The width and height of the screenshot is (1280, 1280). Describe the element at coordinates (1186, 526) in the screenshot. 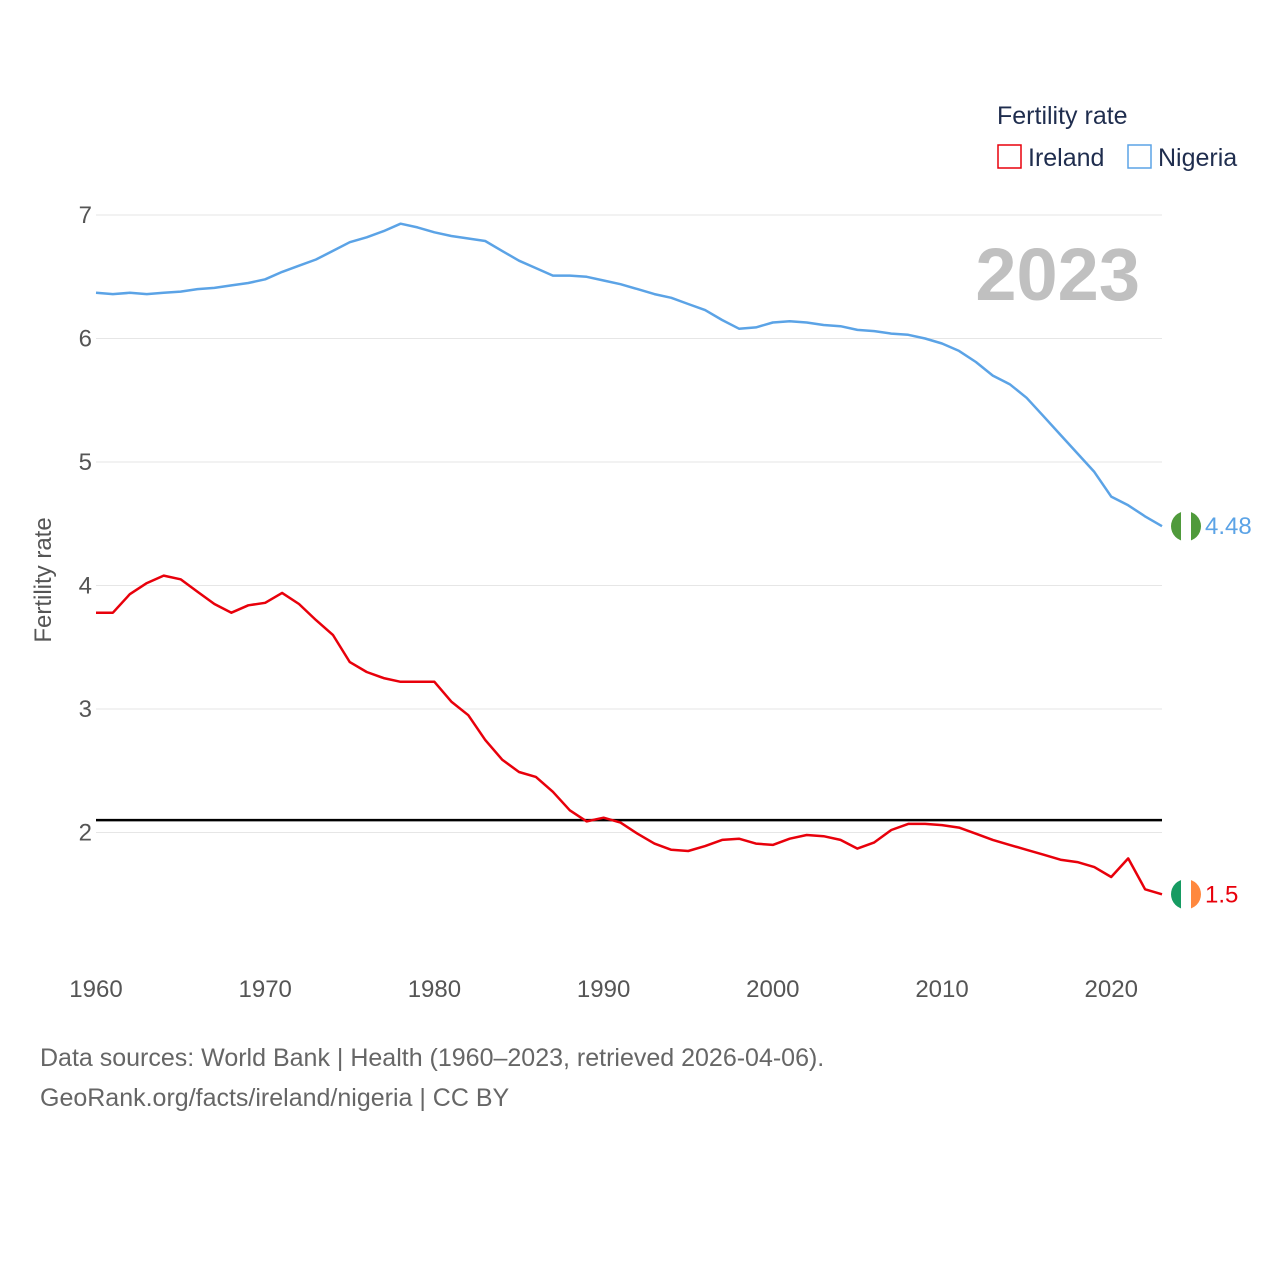

I see `flag-nigeria-icon` at that location.